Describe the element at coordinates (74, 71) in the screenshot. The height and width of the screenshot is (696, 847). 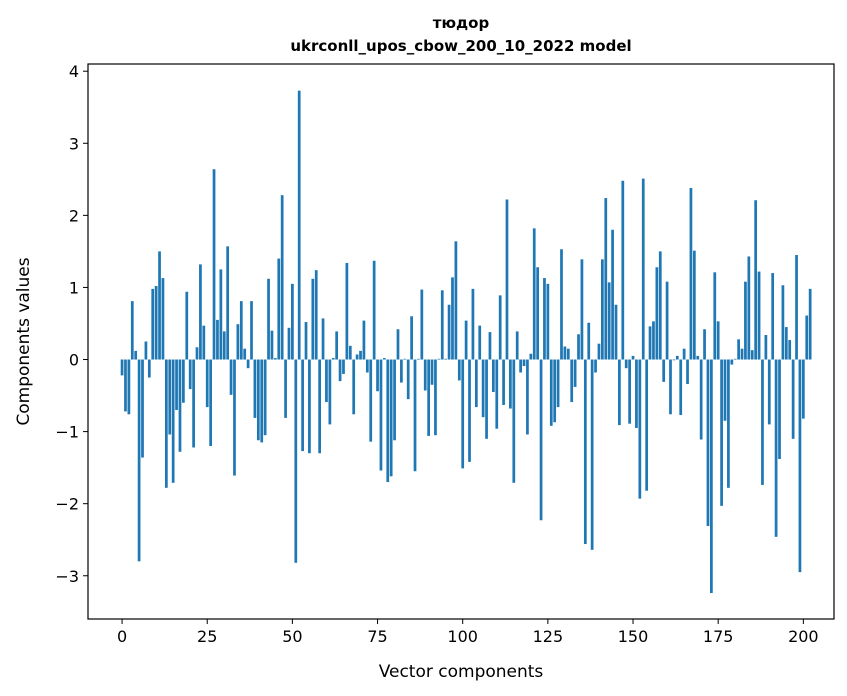
I see `y-tick-label: 4` at that location.